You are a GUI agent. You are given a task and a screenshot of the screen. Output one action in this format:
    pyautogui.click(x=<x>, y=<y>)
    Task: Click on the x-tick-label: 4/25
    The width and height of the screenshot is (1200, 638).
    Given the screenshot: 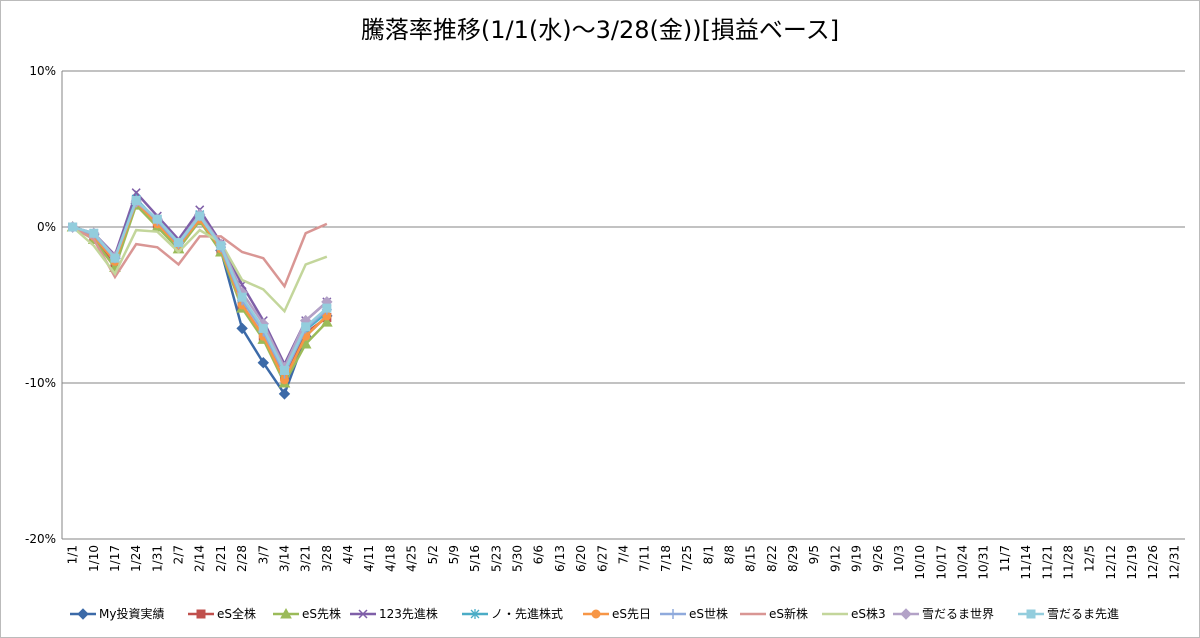 What is the action you would take?
    pyautogui.click(x=412, y=558)
    